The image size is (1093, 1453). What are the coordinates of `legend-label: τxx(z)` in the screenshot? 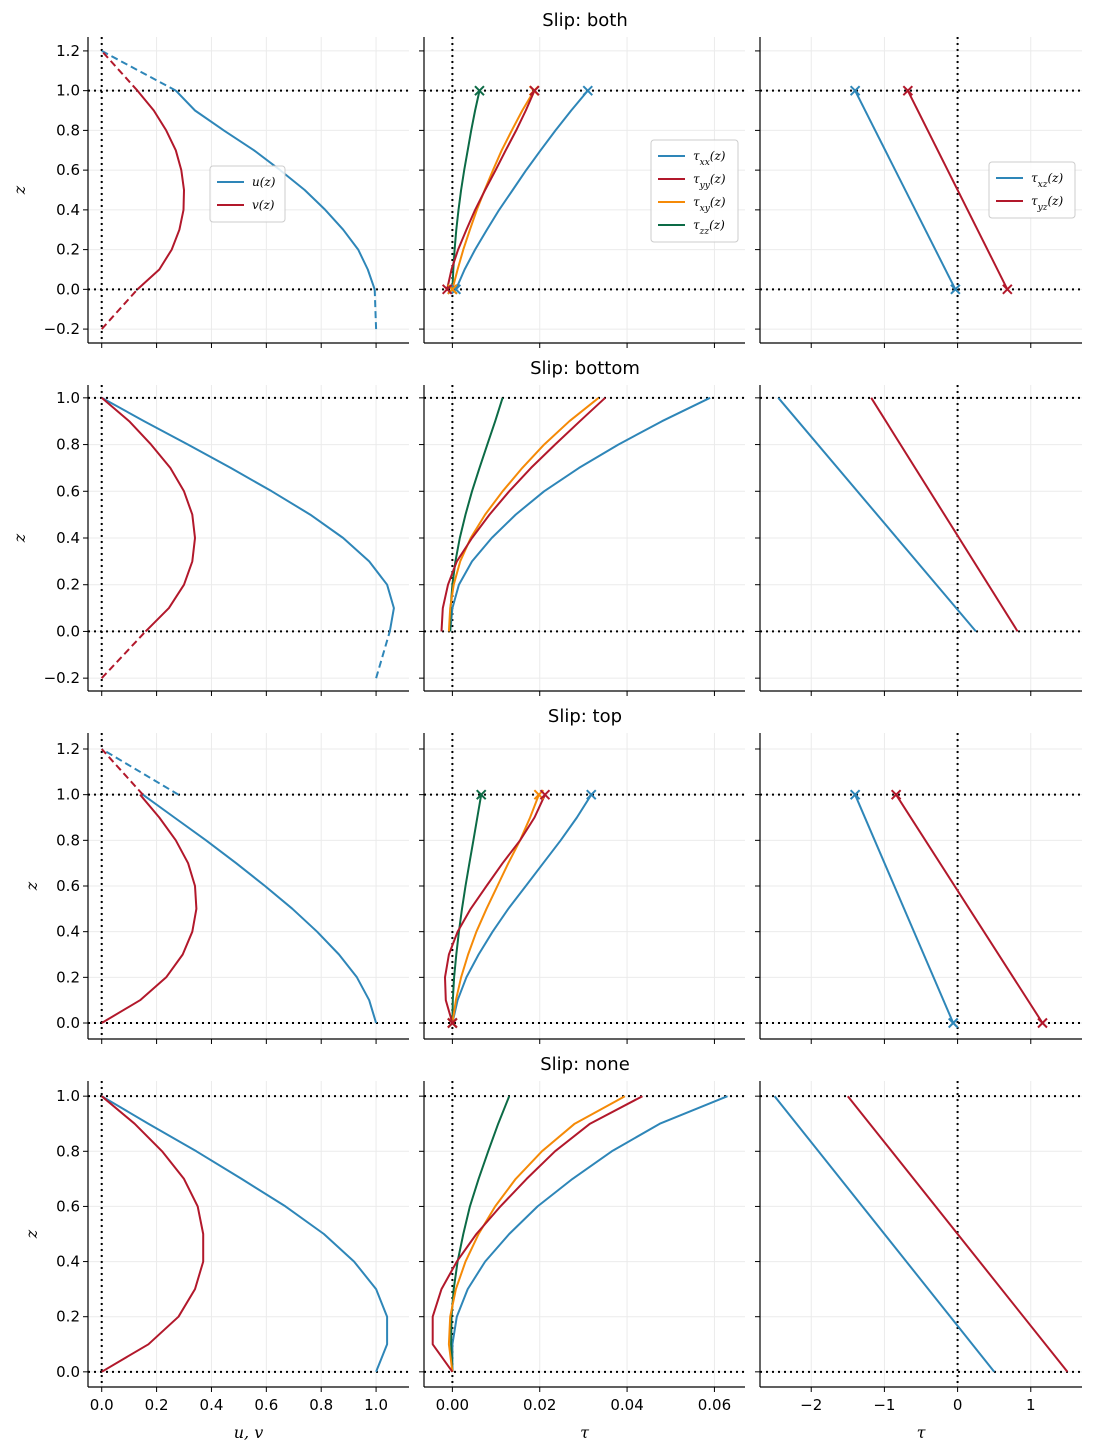 It's located at (709, 158).